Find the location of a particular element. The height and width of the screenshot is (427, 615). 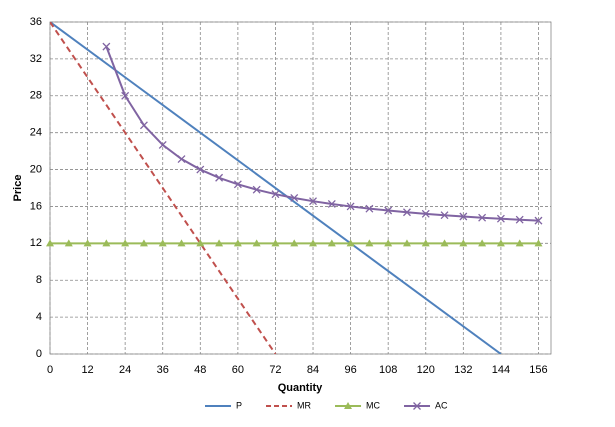

x-tick-label: 72 is located at coordinates (275, 370).